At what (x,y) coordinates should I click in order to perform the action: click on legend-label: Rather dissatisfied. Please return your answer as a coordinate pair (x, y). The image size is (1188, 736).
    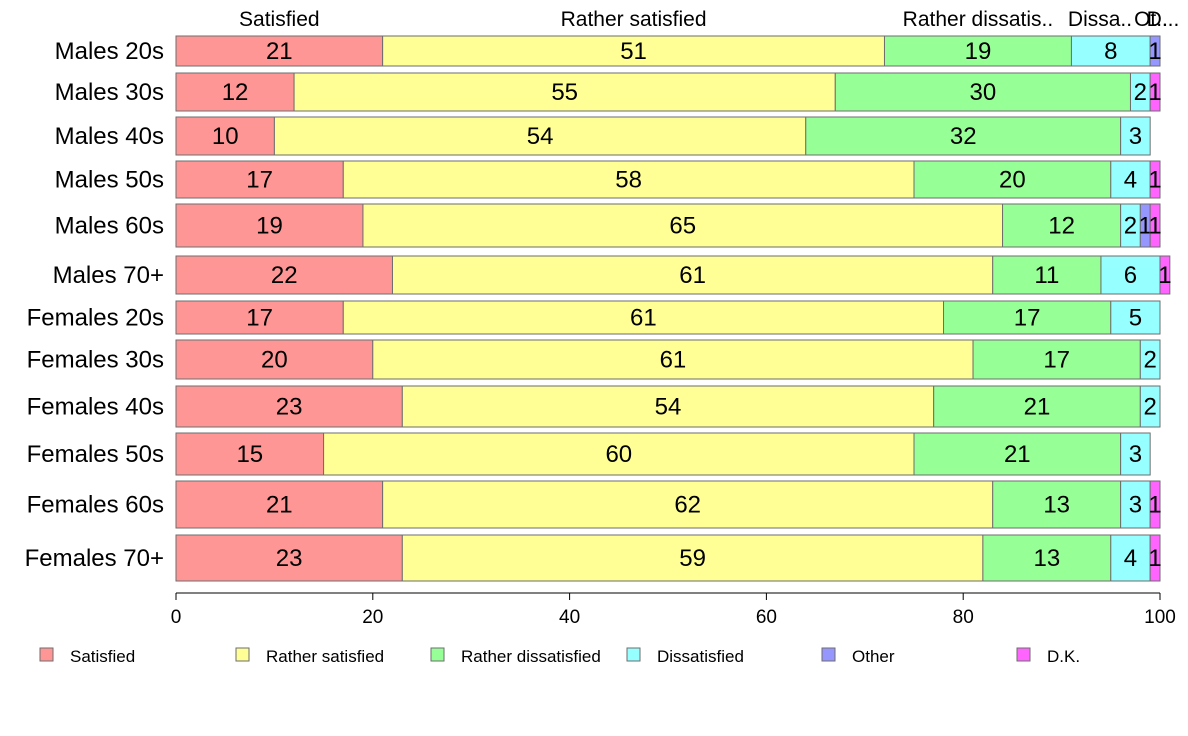
    Looking at the image, I should click on (531, 656).